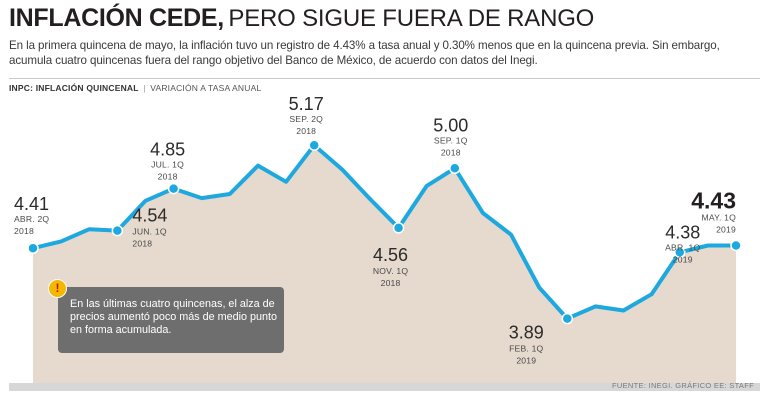  I want to click on data-label-period-6: FEB. 1Q, so click(526, 349).